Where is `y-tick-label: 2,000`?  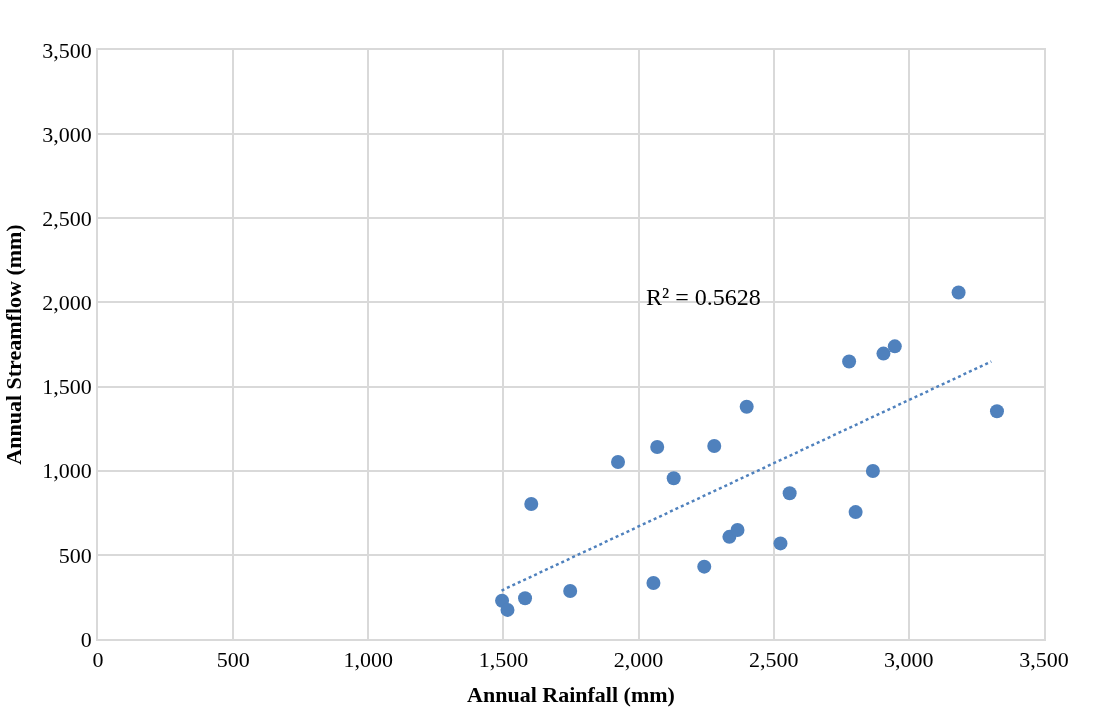
y-tick-label: 2,000 is located at coordinates (67, 303).